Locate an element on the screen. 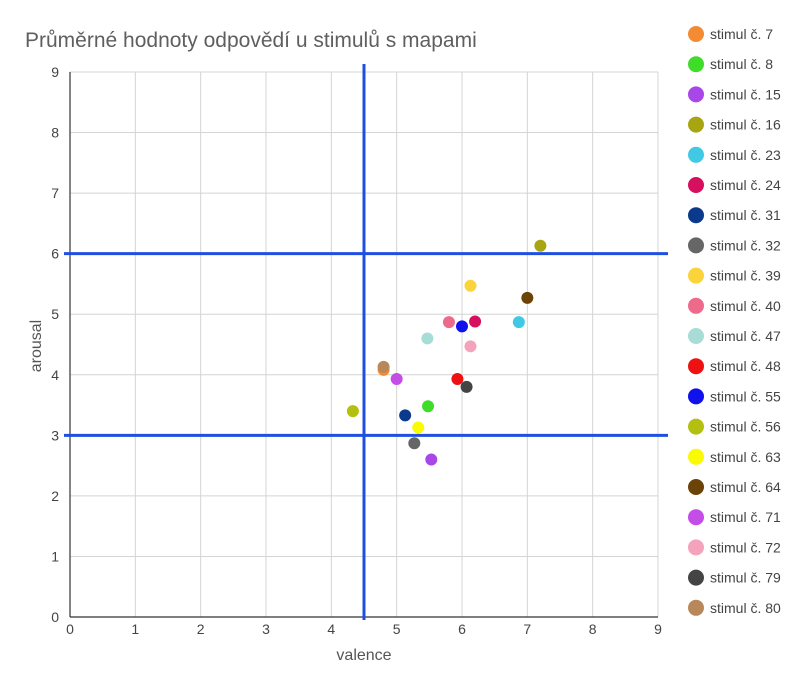 Image resolution: width=800 pixels, height=690 pixels. x-tick-label: 2 is located at coordinates (201, 629).